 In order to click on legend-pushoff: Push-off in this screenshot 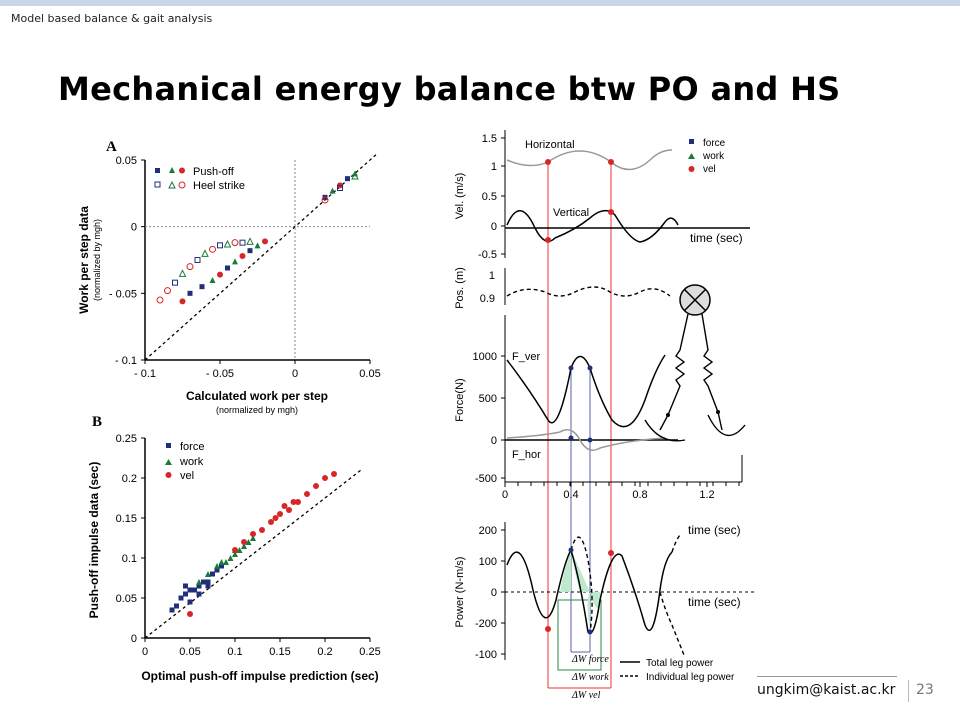, I will do `click(214, 172)`.